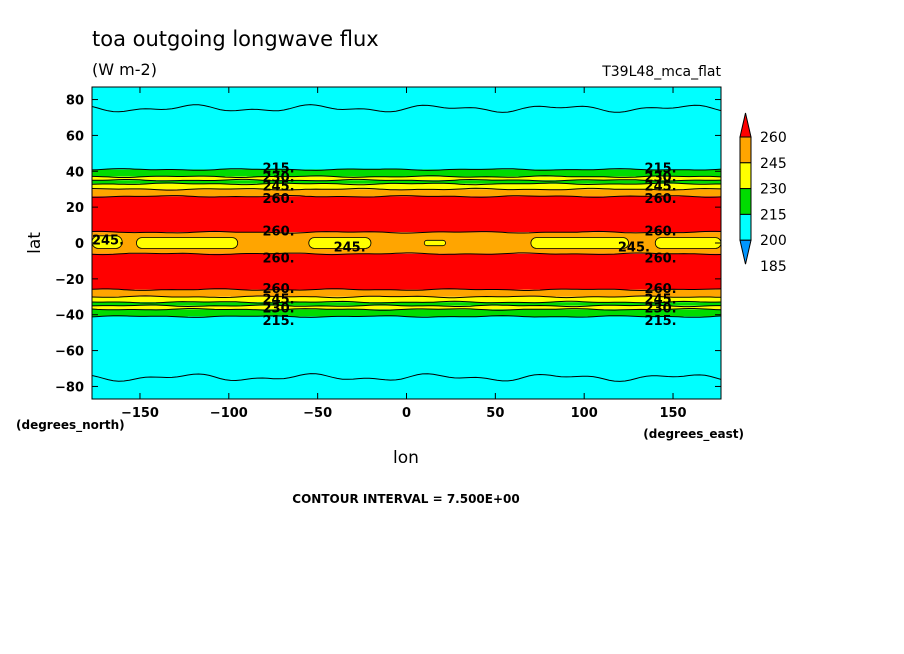 This screenshot has width=904, height=654. I want to click on colorbar-bottom-arrow, so click(745, 252).